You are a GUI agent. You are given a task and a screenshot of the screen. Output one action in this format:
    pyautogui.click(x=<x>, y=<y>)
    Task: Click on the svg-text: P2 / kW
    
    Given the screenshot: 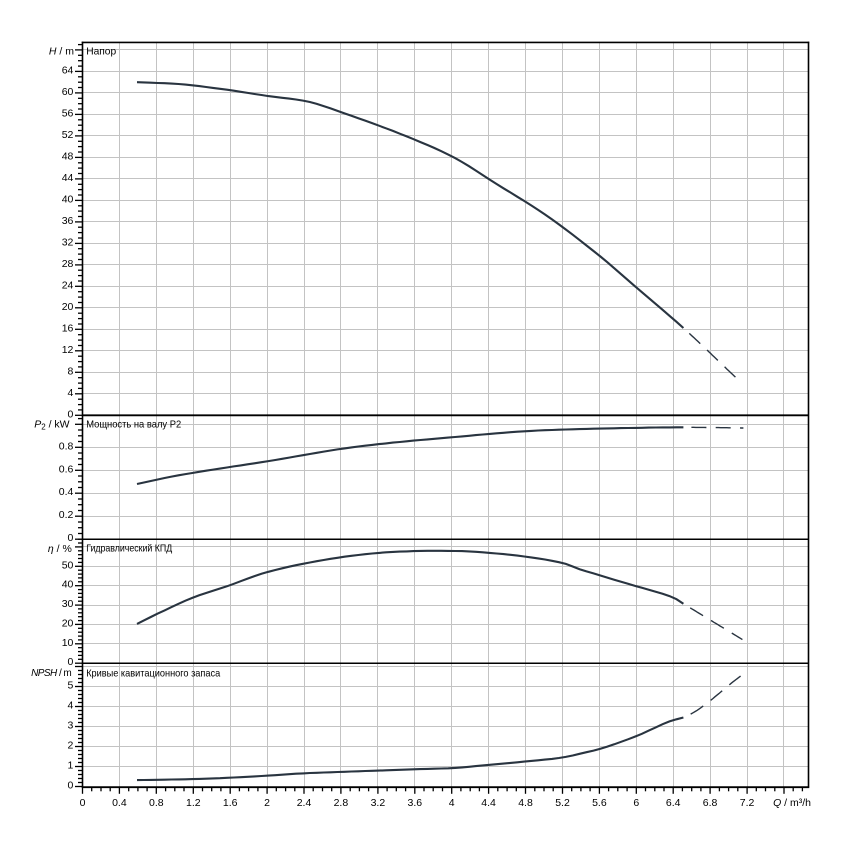 What is the action you would take?
    pyautogui.click(x=51, y=425)
    